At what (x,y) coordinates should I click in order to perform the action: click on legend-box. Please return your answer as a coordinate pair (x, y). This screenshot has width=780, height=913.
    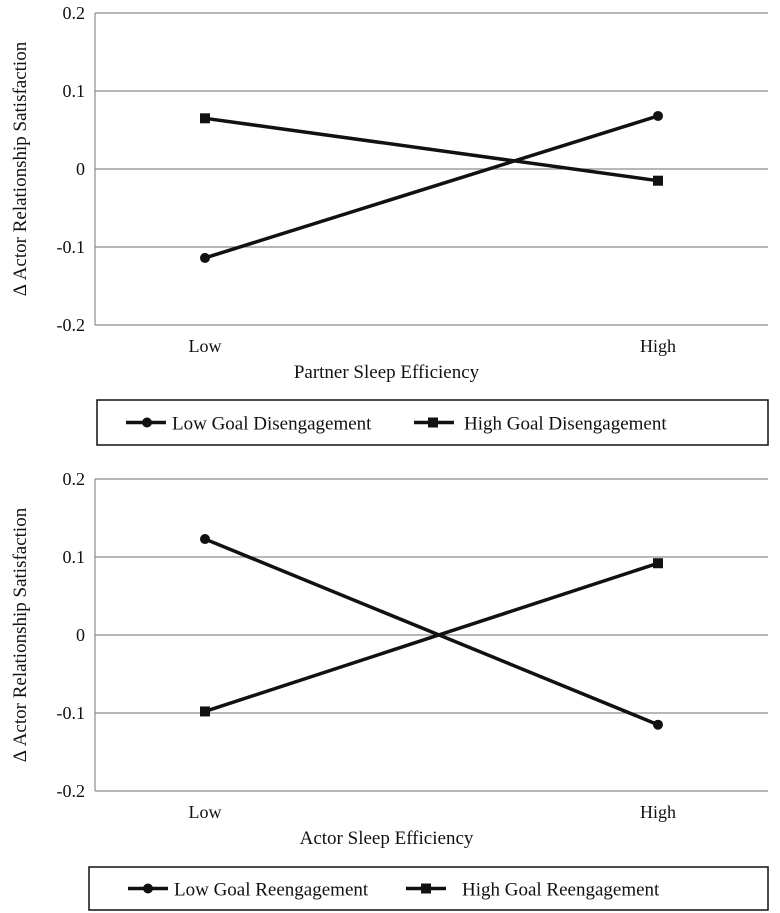
    Looking at the image, I should click on (432, 422).